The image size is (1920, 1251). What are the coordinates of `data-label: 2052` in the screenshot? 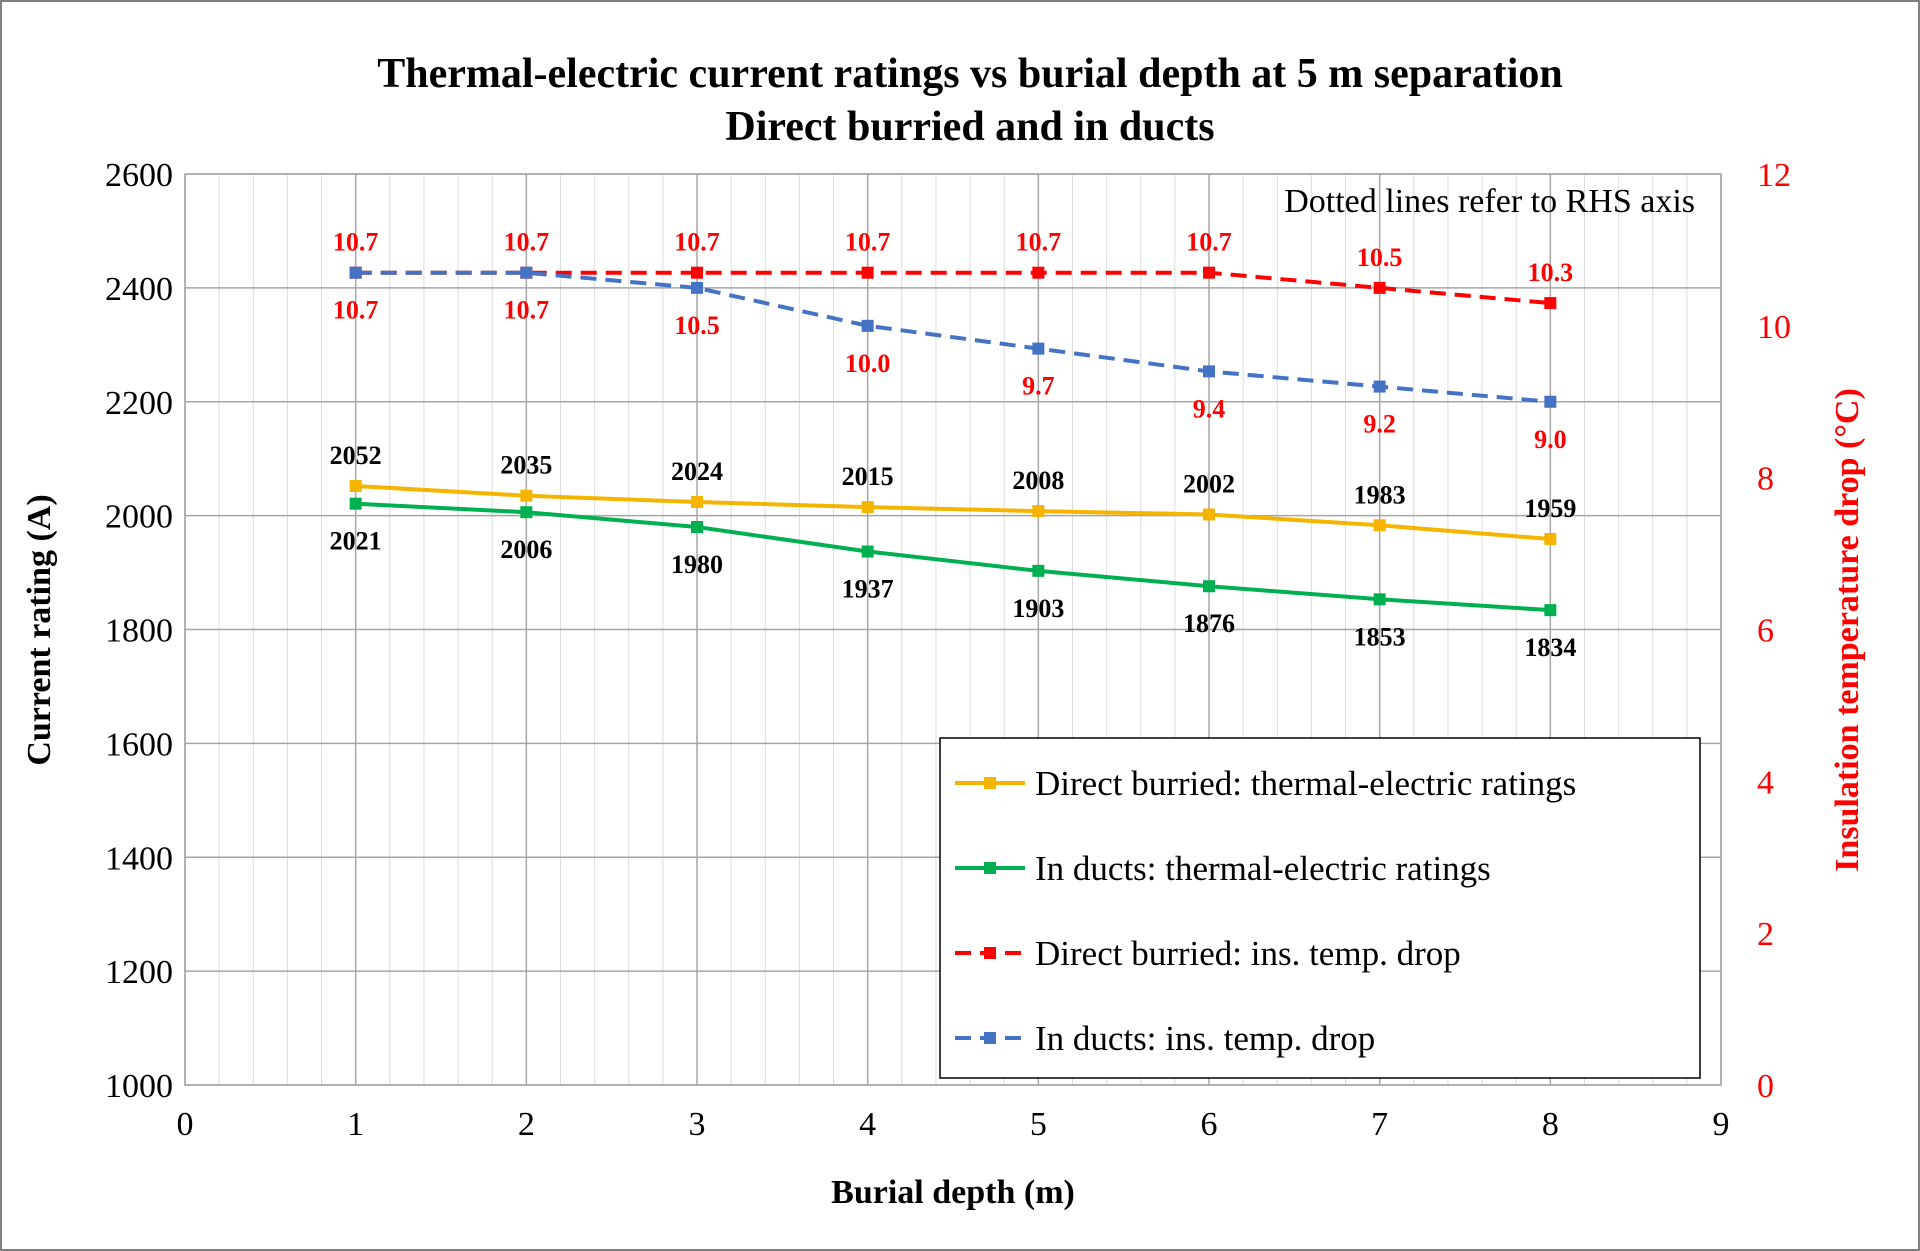 It's located at (356, 455).